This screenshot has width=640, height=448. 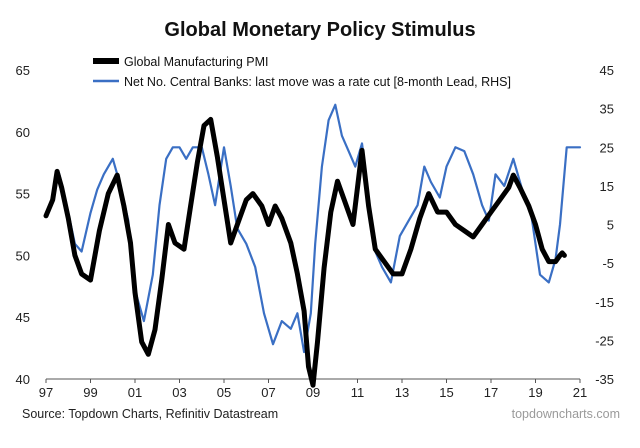 I want to click on legend-label-pmi: Global Manufacturing PMI, so click(x=196, y=62).